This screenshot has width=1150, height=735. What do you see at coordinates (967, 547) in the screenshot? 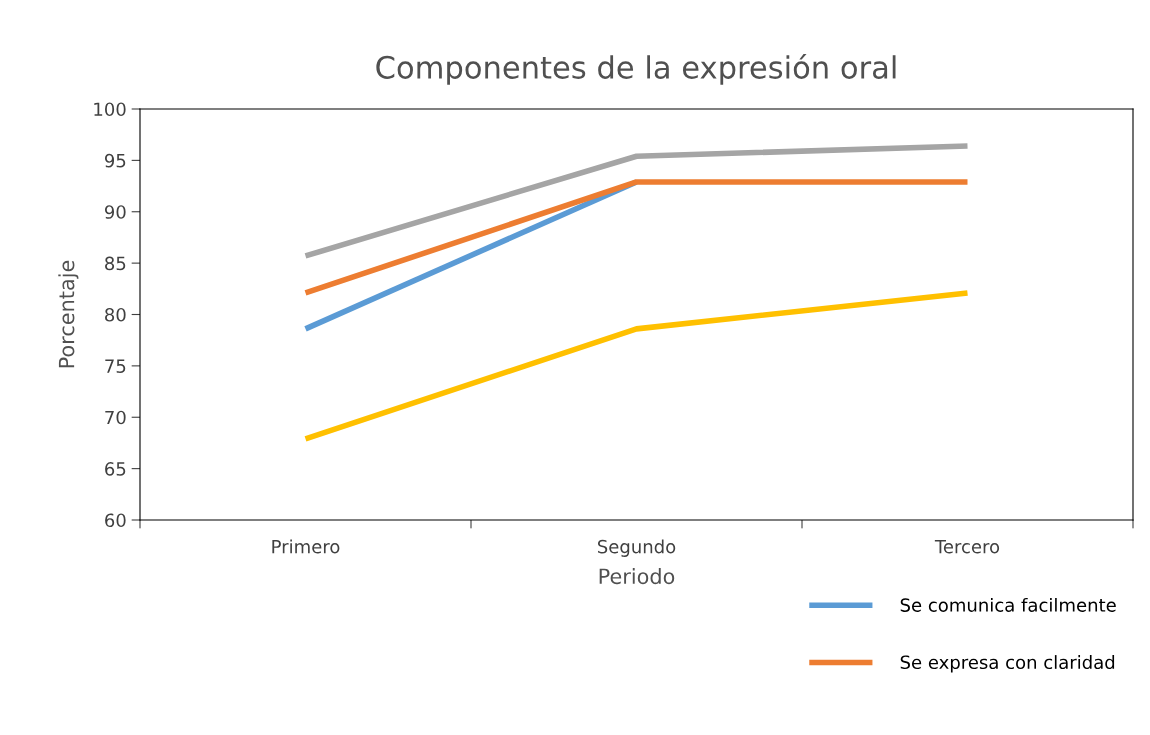
I see `x-tick-label: Tercero` at bounding box center [967, 547].